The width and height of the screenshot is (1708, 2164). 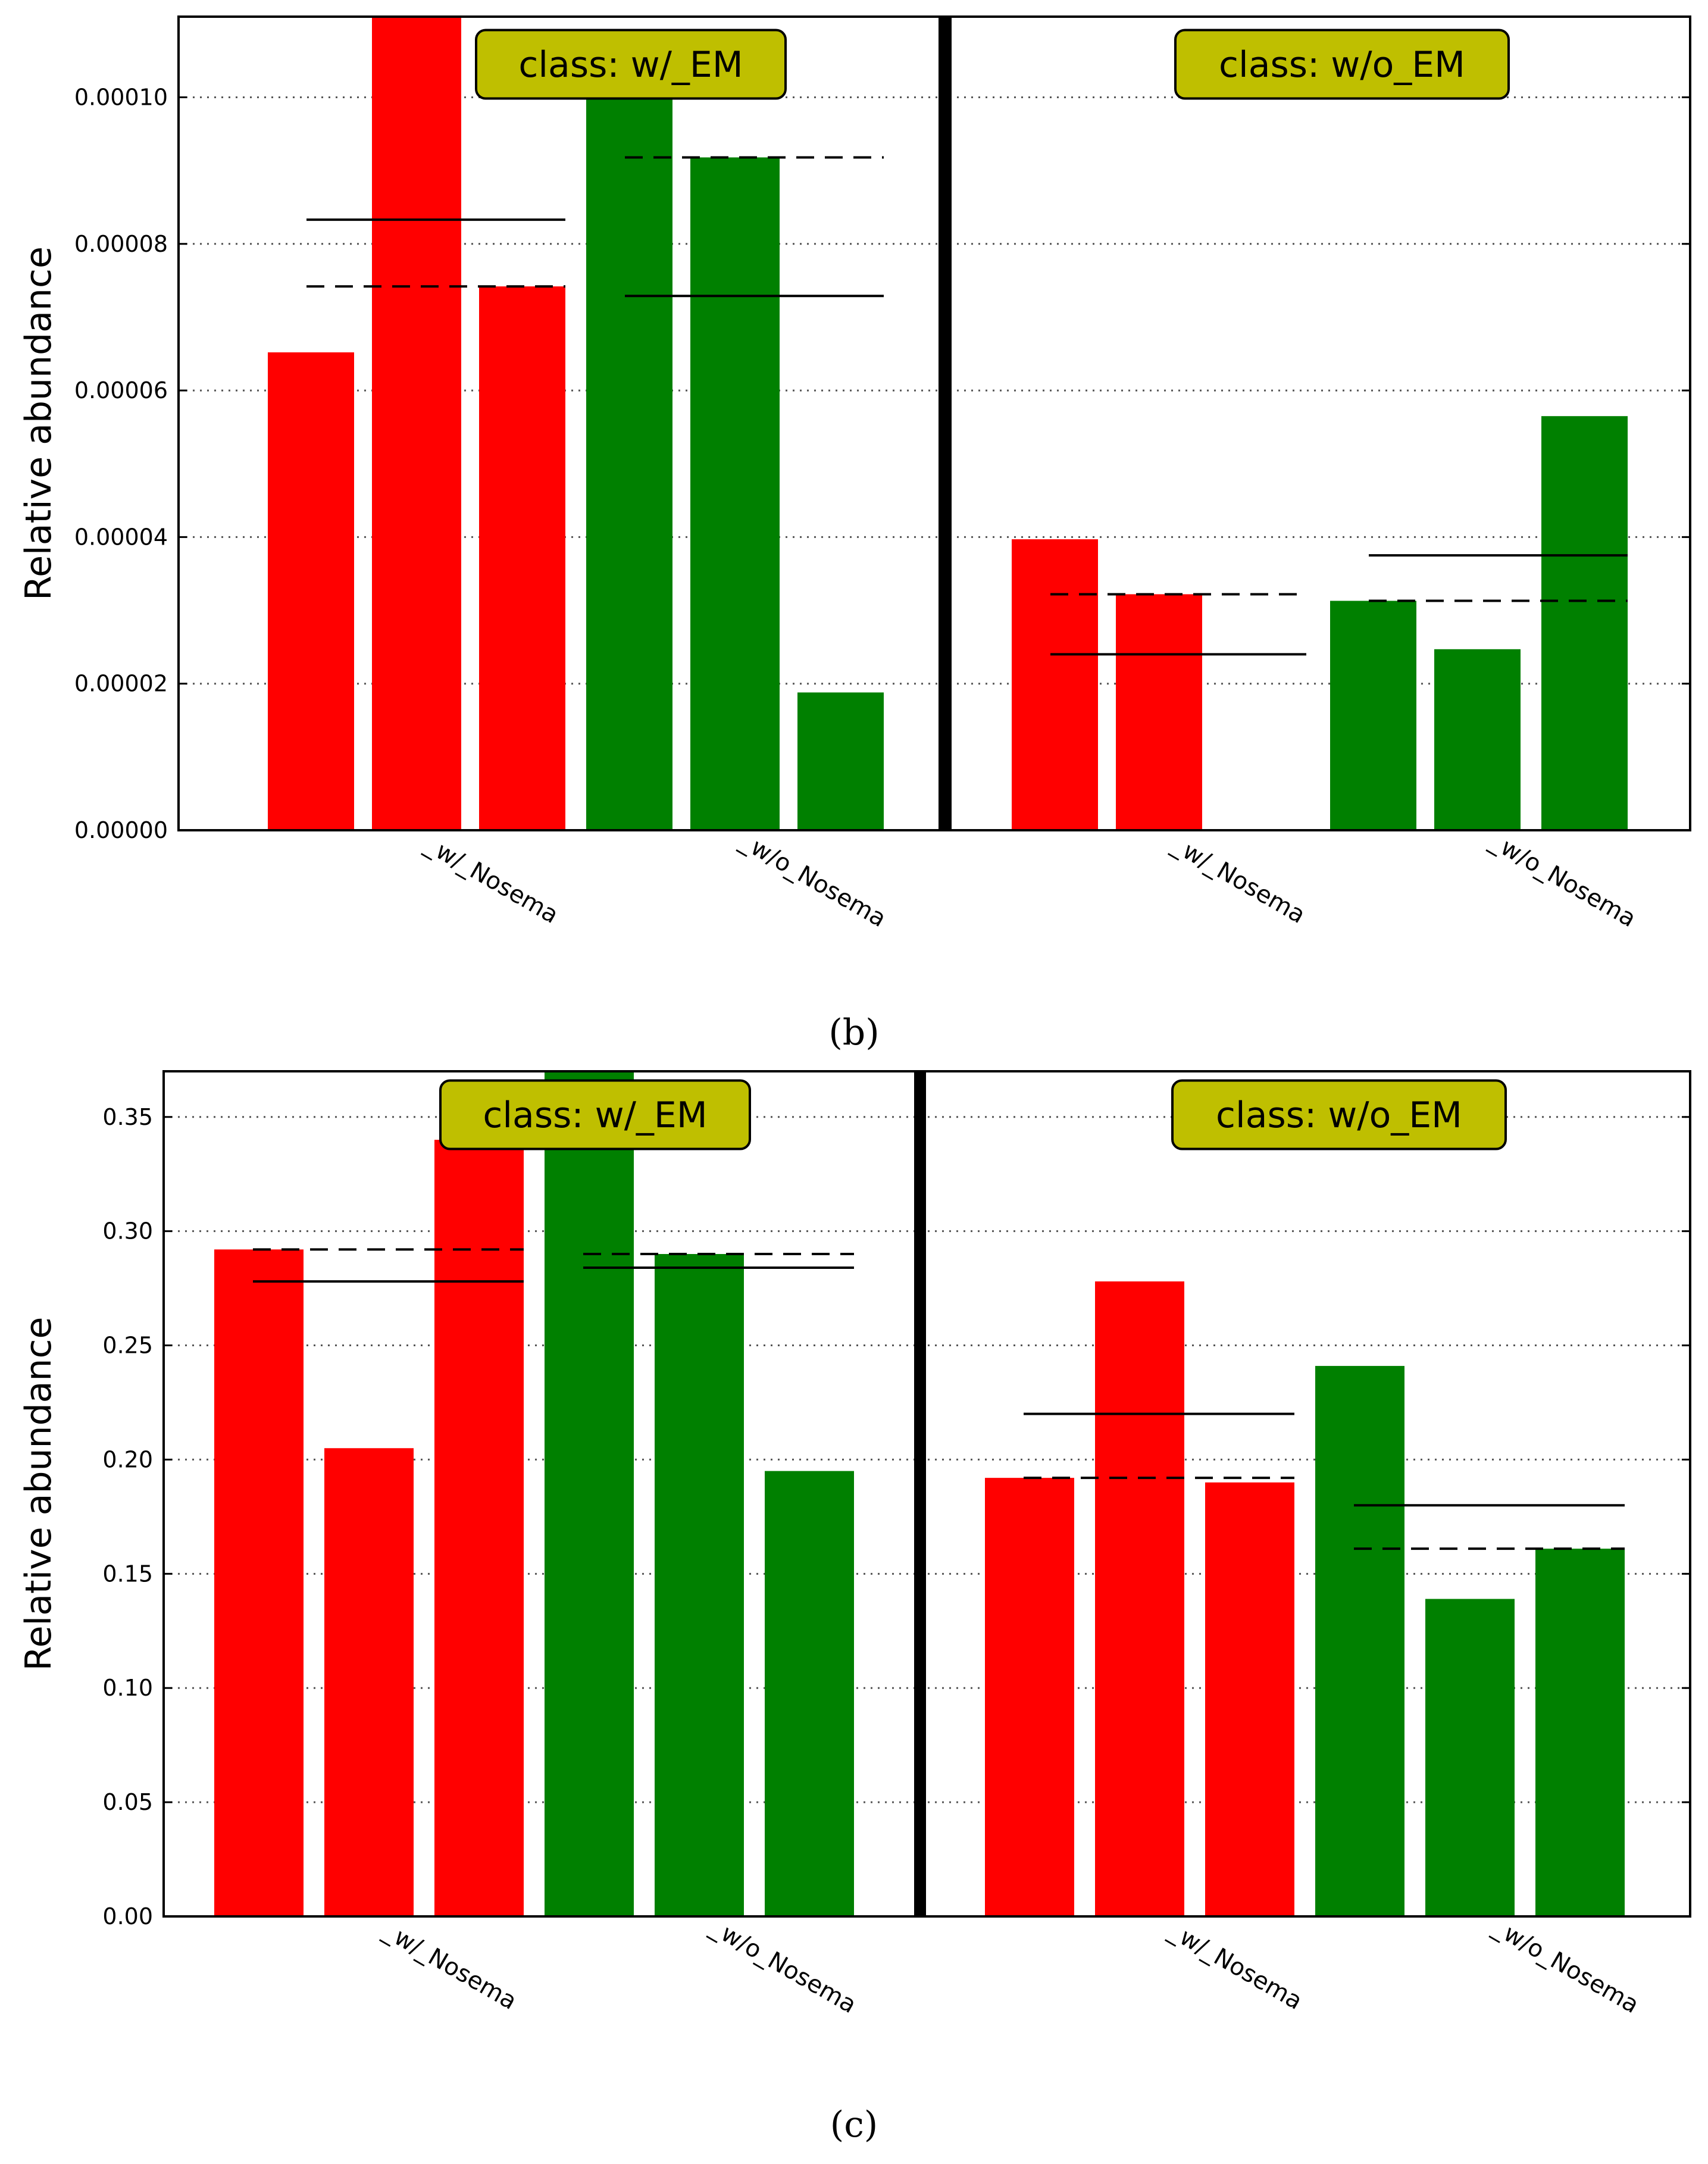 I want to click on y-tick-label: 0.00006, so click(x=121, y=390).